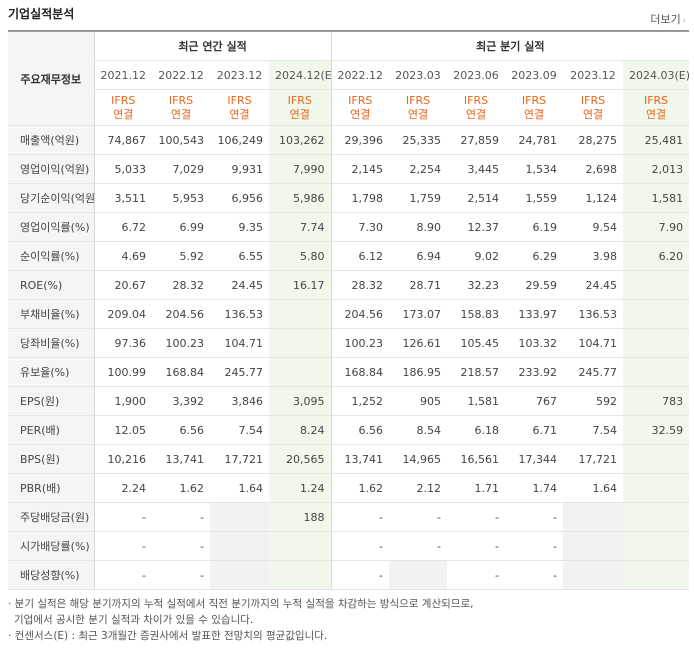 This screenshot has width=694, height=648. Describe the element at coordinates (476, 198) in the screenshot. I see `table-cell: 2,514` at that location.